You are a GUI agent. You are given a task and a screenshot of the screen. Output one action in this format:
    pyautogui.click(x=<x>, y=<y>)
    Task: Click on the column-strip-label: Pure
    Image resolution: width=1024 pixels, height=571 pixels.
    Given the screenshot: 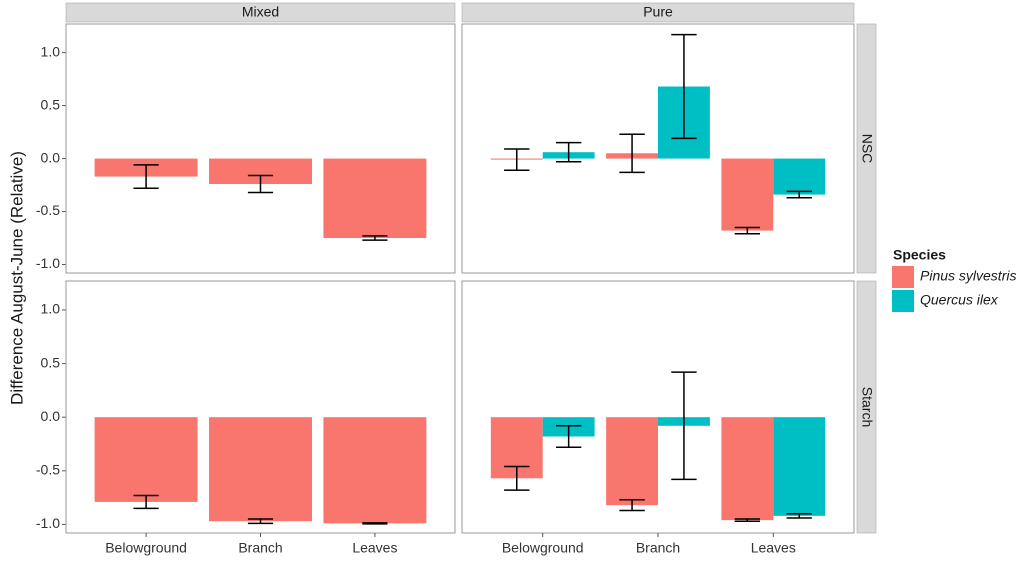 What is the action you would take?
    pyautogui.click(x=658, y=12)
    